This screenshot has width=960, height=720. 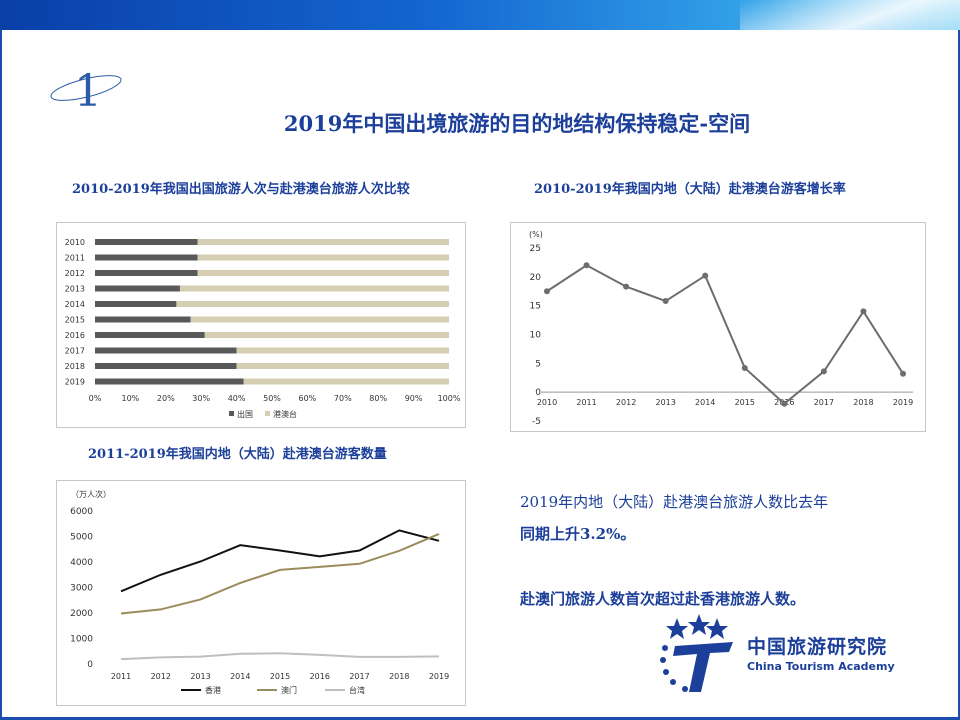 What do you see at coordinates (267, 413) in the screenshot?
I see `legend-swatch-hmt` at bounding box center [267, 413].